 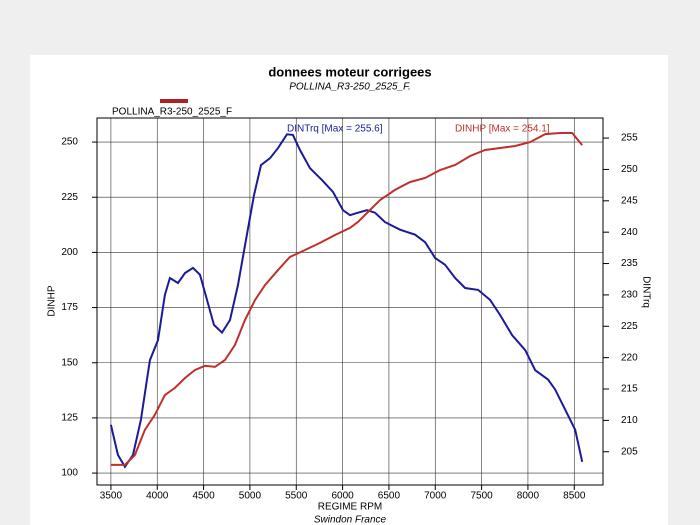 I want to click on x-tick-label: 5000, so click(x=250, y=496).